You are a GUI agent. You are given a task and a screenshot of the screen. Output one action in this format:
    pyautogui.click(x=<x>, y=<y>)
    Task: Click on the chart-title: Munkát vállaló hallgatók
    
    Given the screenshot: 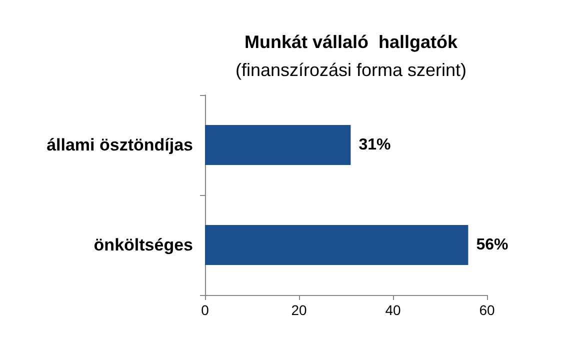 What is the action you would take?
    pyautogui.click(x=351, y=42)
    